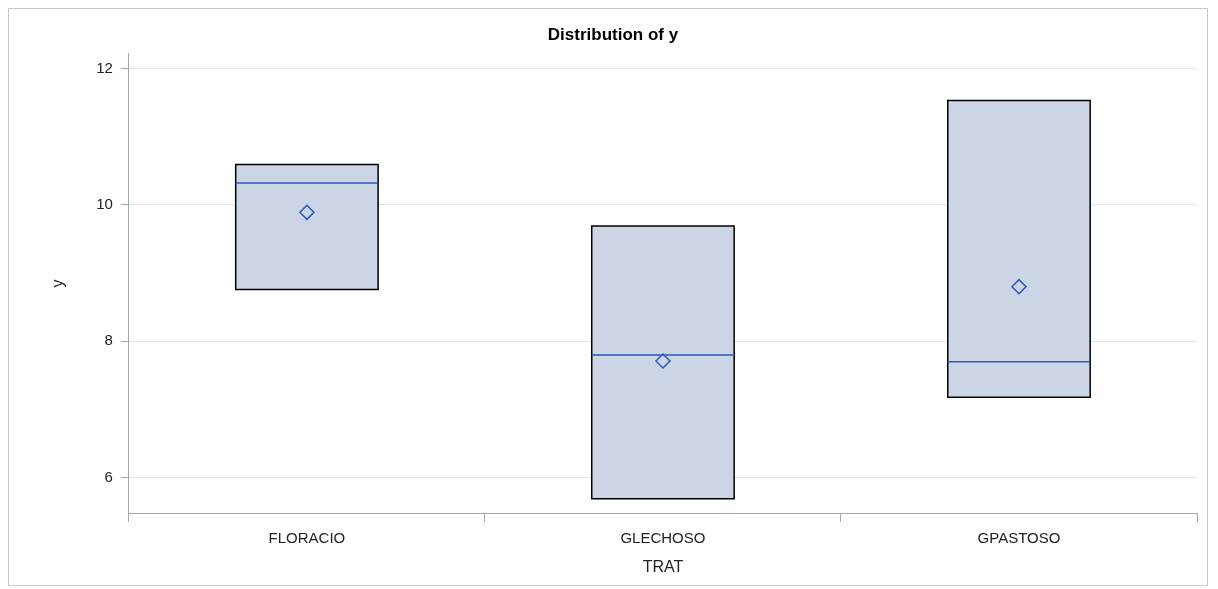  I want to click on x-axis-title: TRAT, so click(663, 566).